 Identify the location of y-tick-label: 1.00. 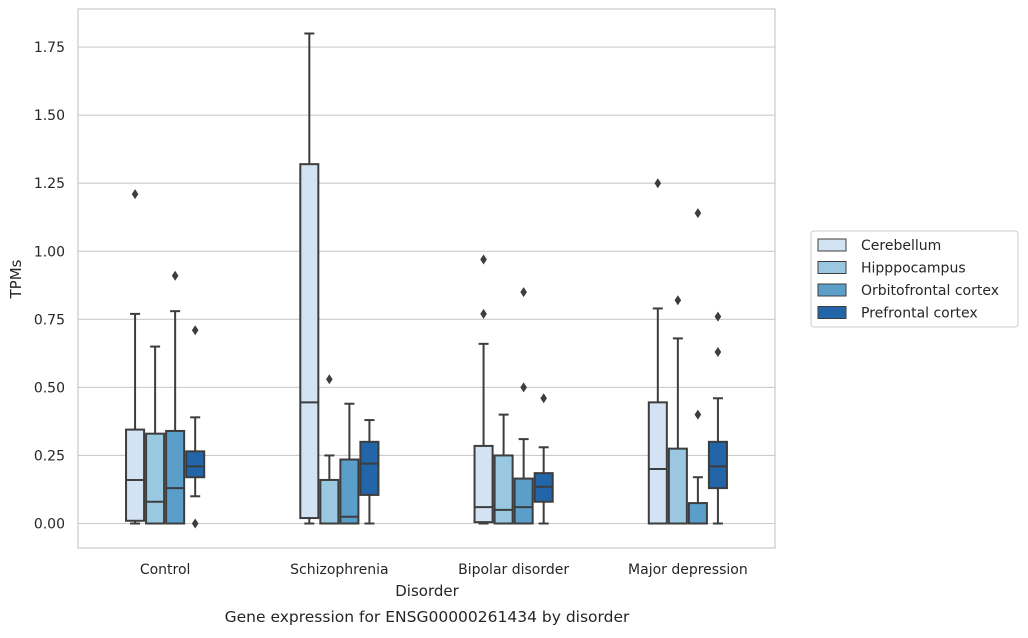
(49, 252).